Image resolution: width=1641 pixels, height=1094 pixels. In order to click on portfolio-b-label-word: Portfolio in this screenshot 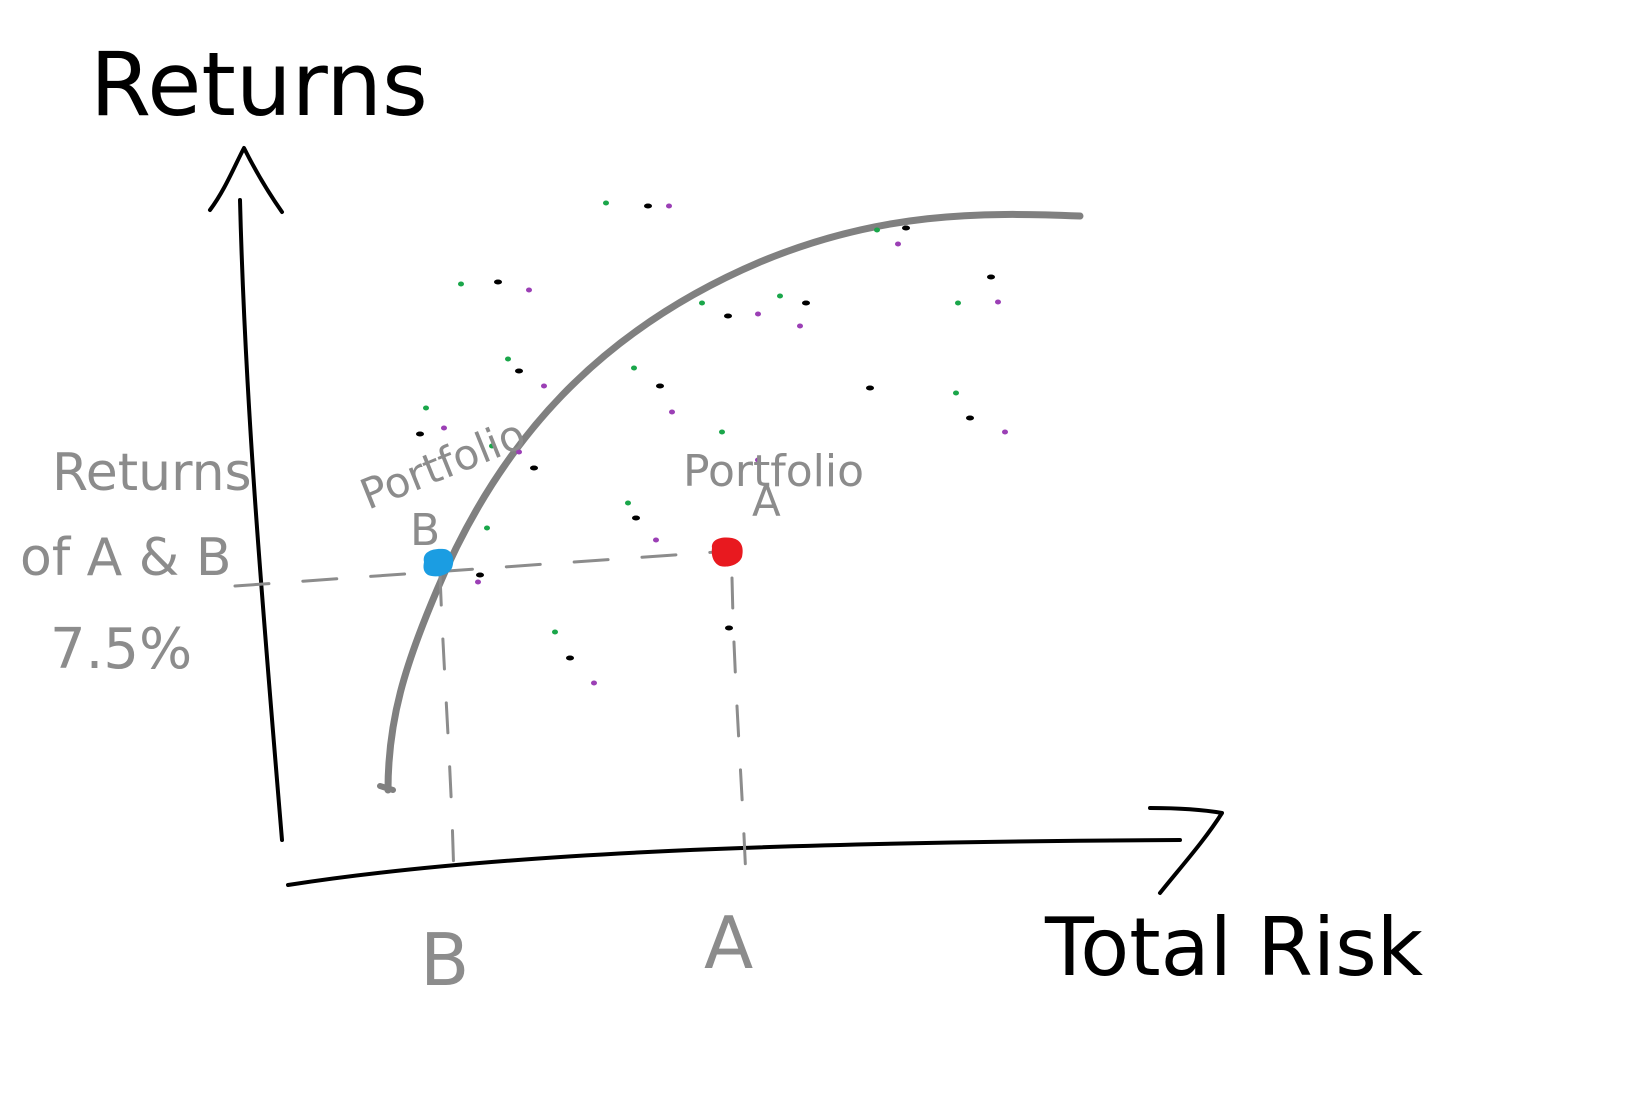, I will do `click(442, 464)`.